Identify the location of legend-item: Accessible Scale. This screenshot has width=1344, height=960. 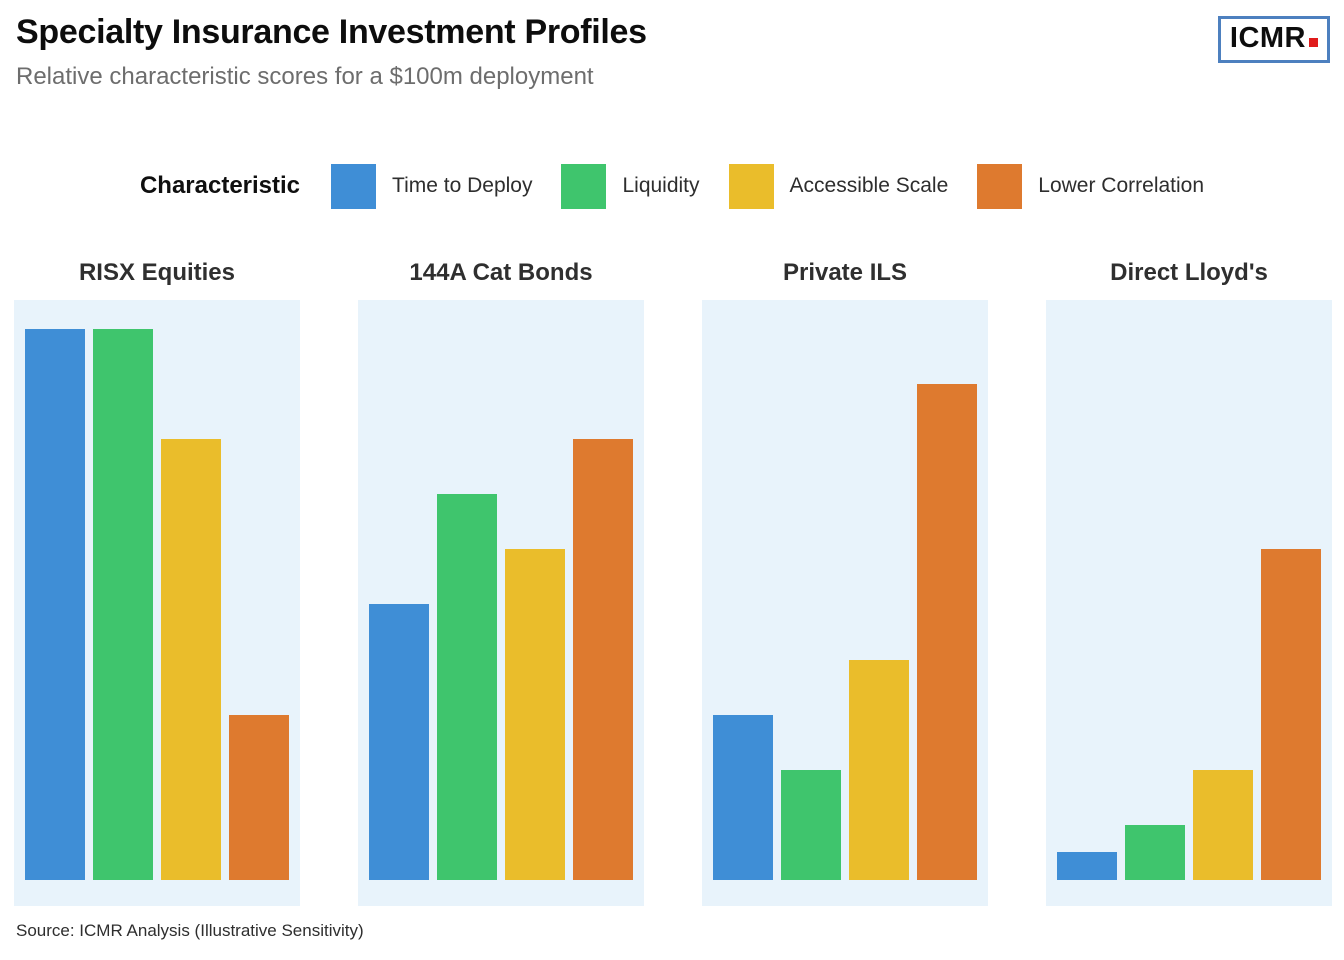
(838, 186).